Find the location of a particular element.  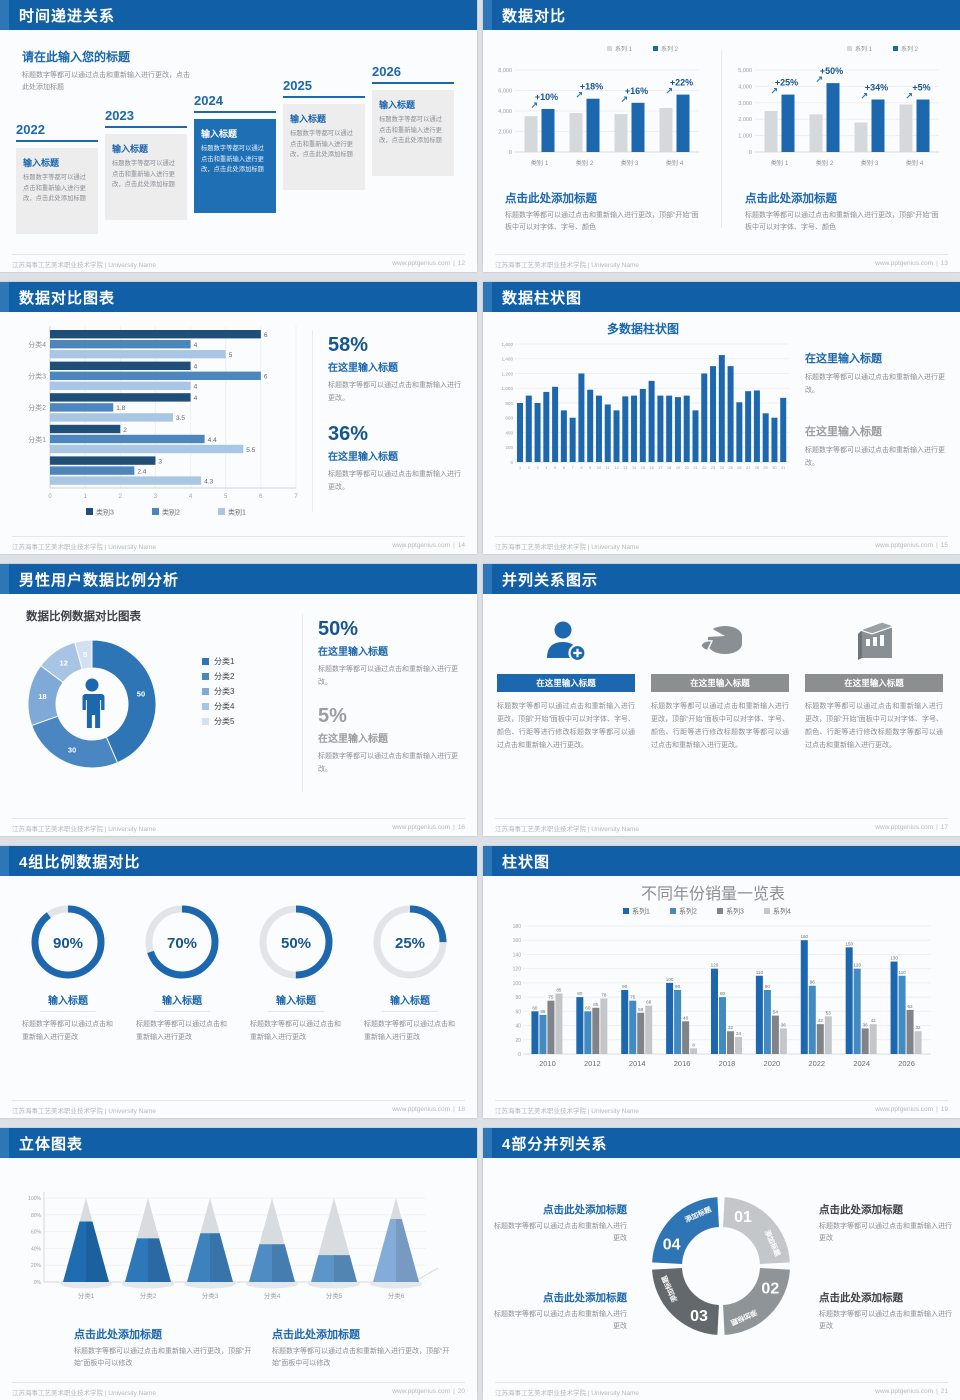

svg-text: 160 is located at coordinates (804, 936).